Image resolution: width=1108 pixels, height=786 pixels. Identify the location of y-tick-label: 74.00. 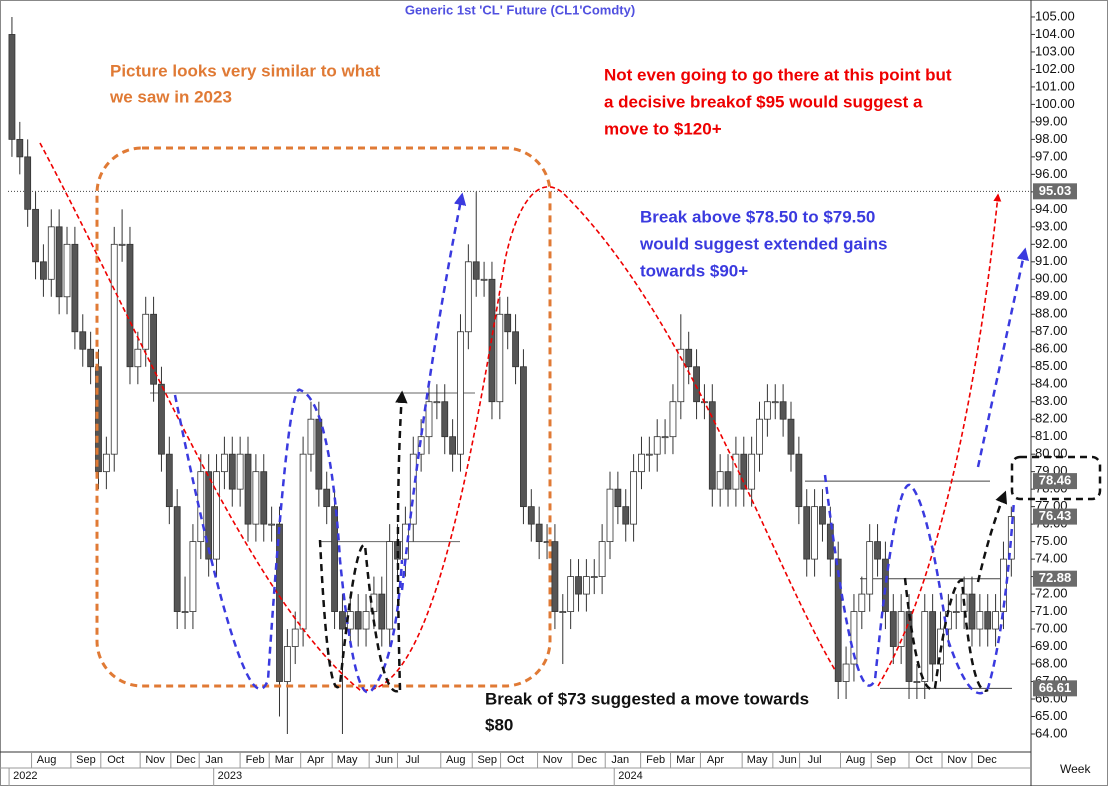
(1051, 558).